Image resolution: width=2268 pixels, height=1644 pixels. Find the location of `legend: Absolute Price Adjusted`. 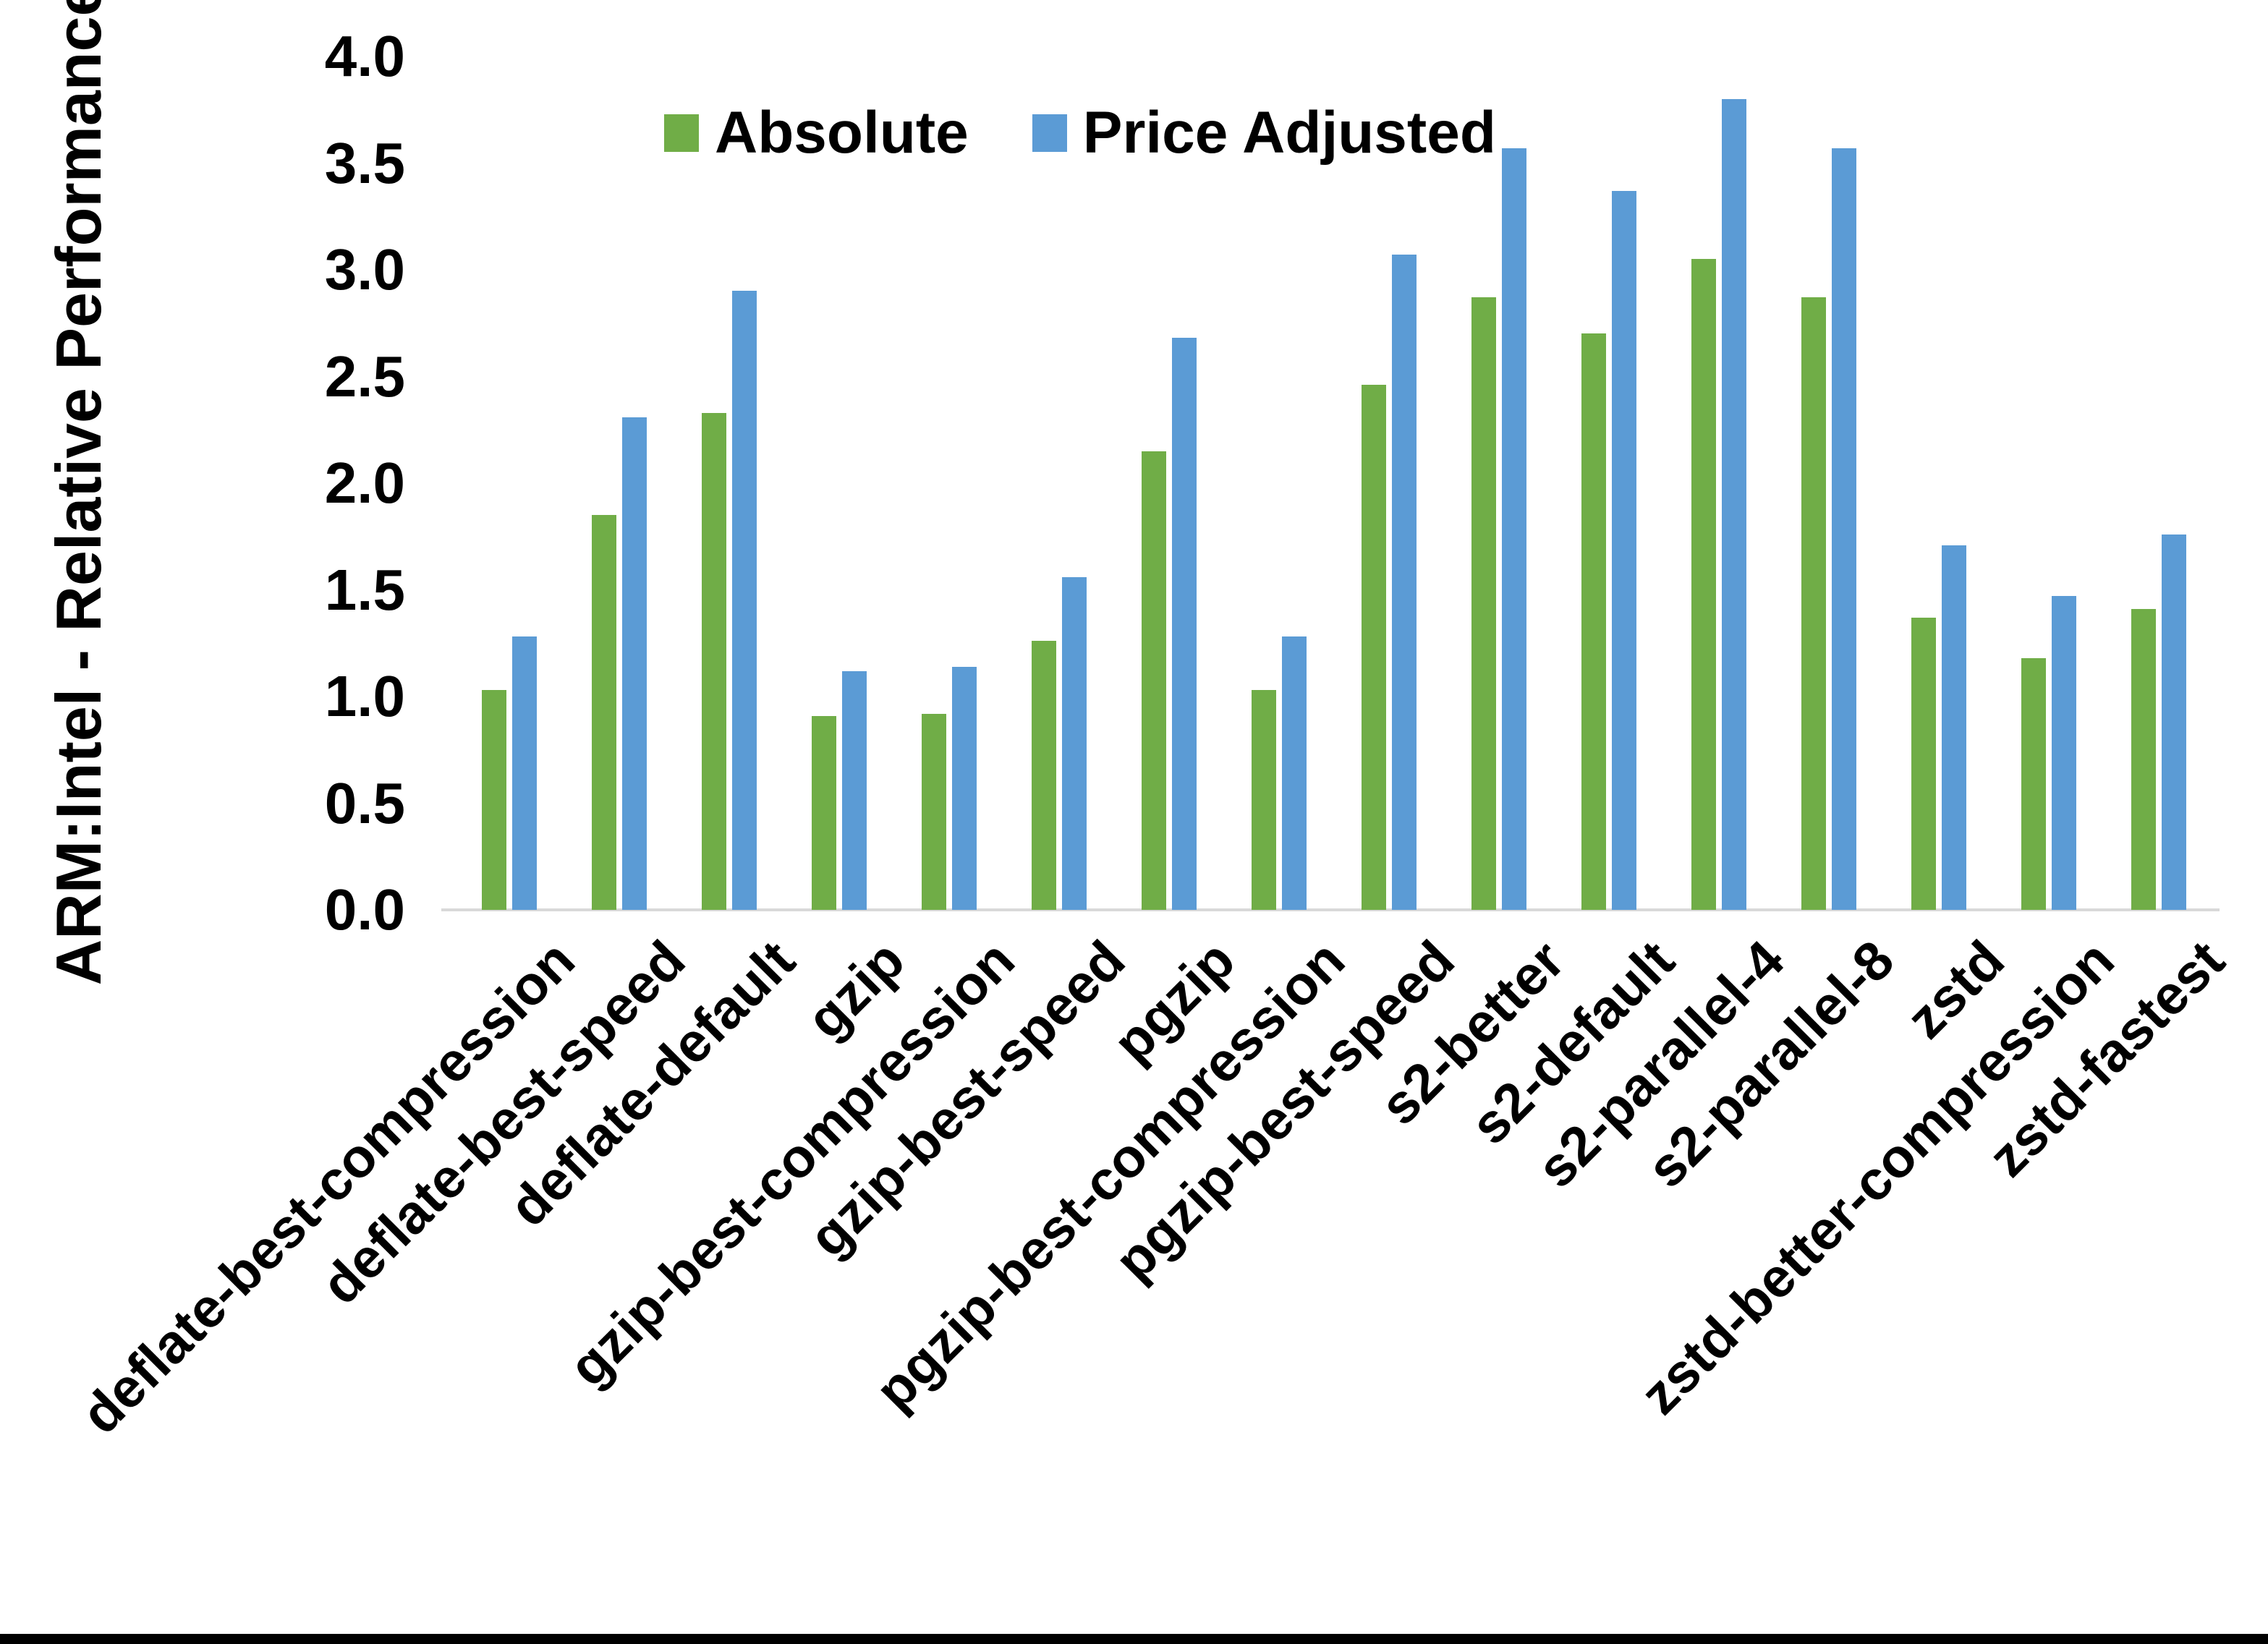

legend: Absolute Price Adjusted is located at coordinates (1080, 133).